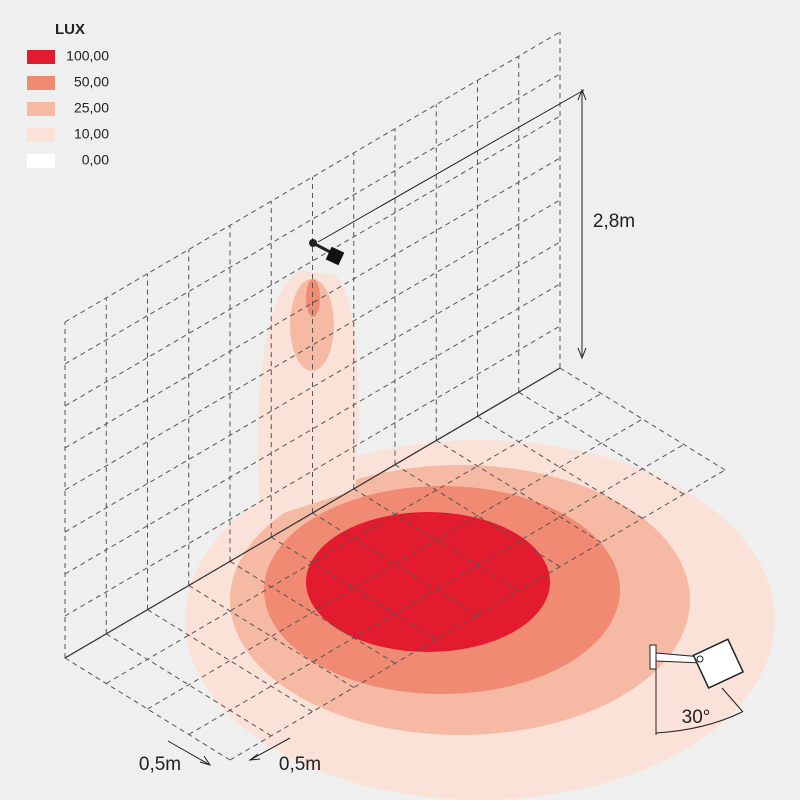  I want to click on height-dimension: 2,8m, so click(476, 224).